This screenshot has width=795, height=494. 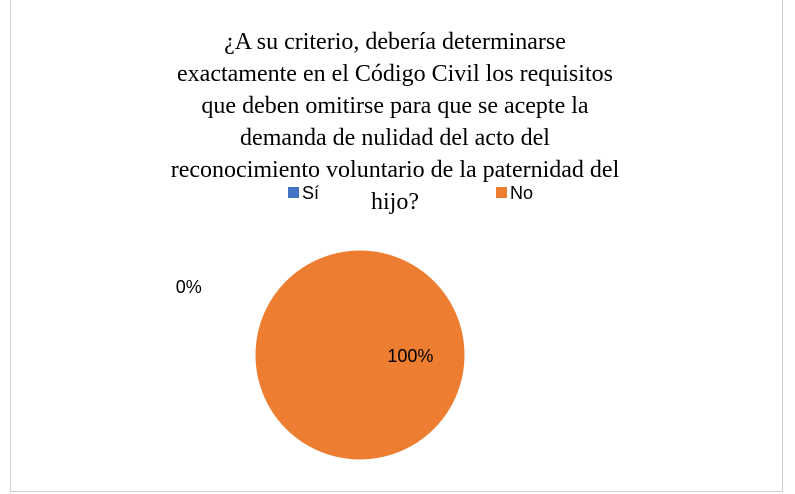 I want to click on legend-label: Sí, so click(x=310, y=193).